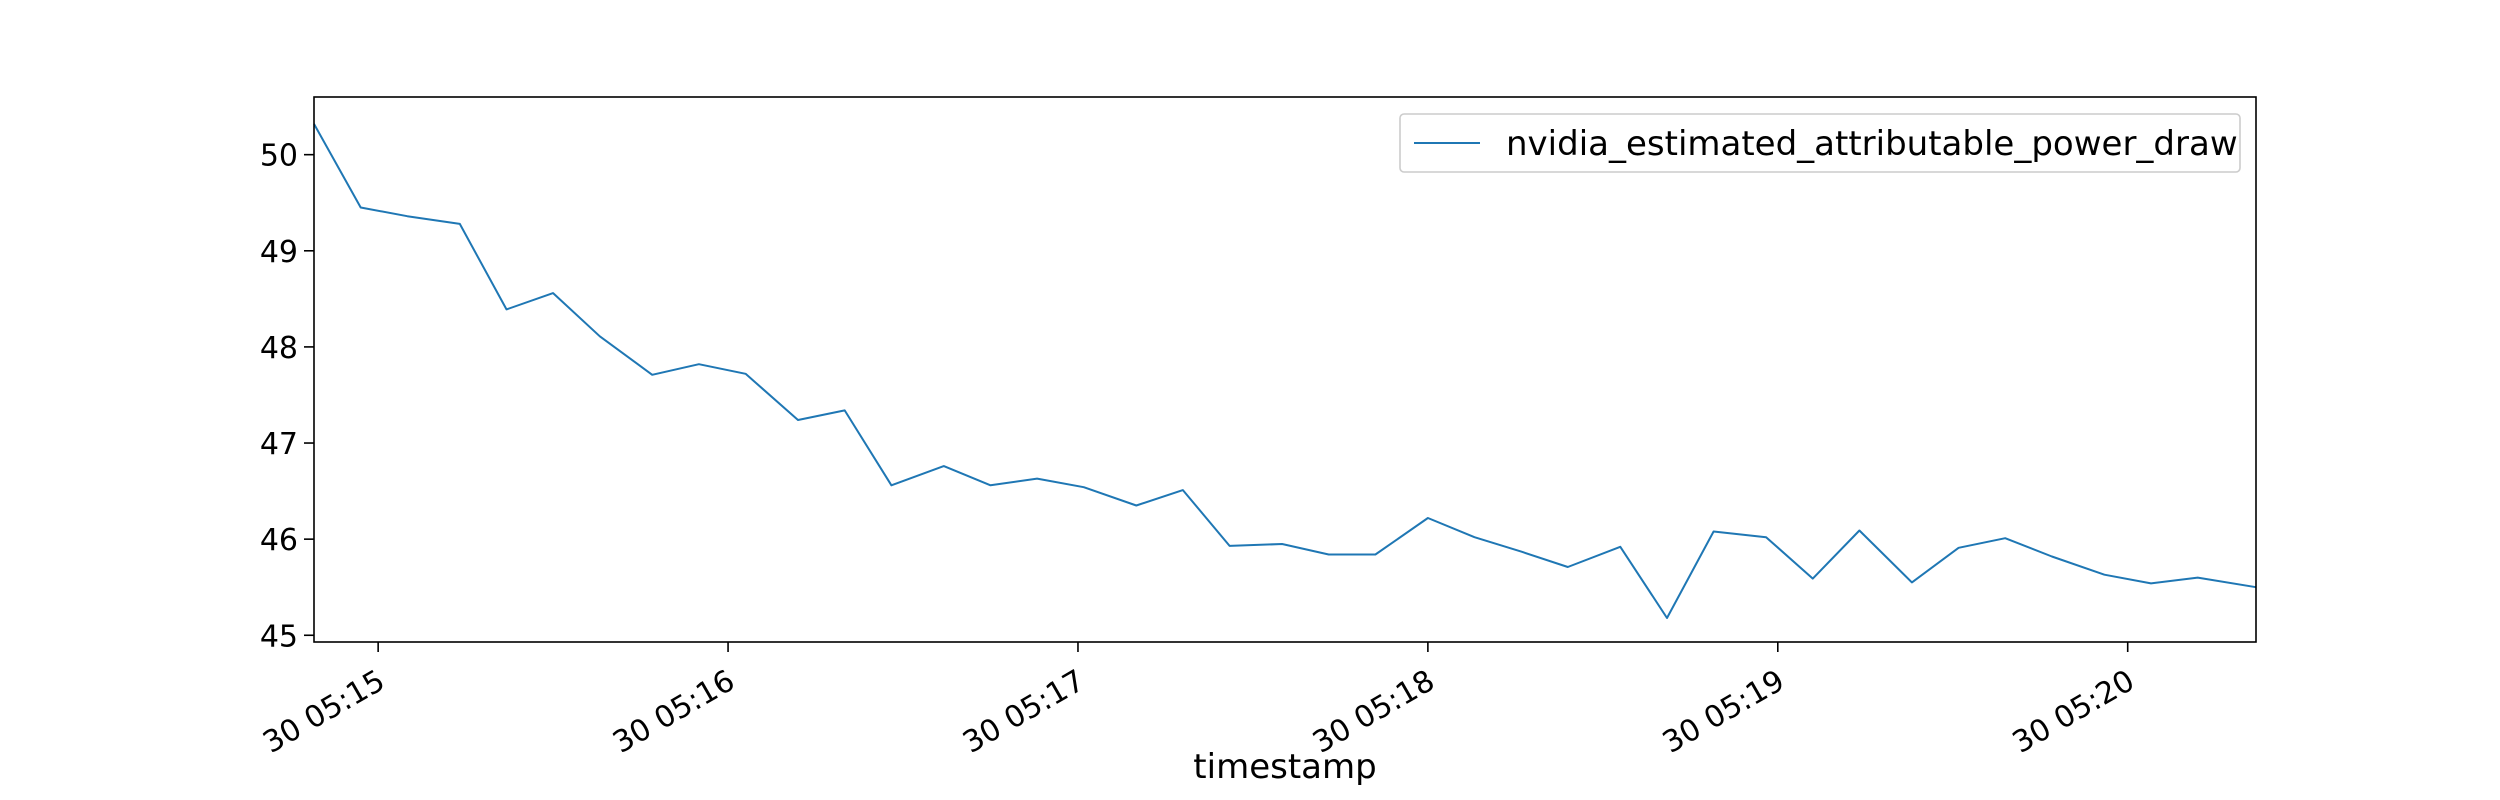 This screenshot has height=800, width=2500. What do you see at coordinates (279, 540) in the screenshot?
I see `y-tick-label: 46` at bounding box center [279, 540].